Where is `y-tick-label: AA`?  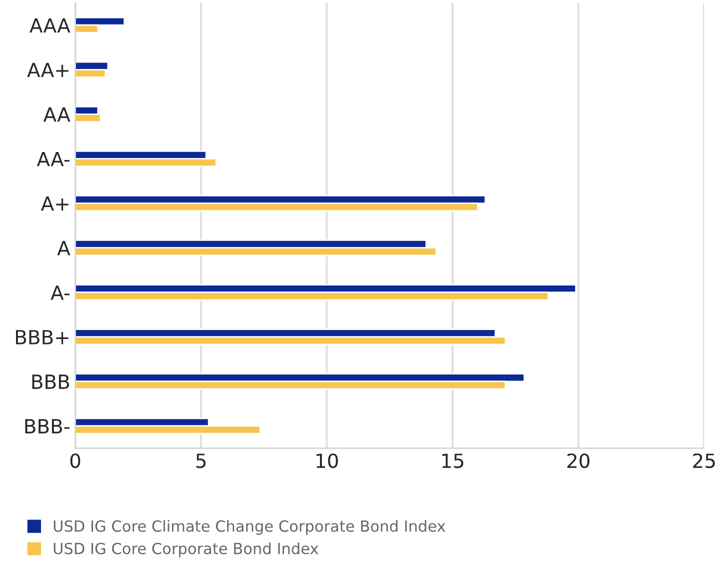
y-tick-label: AA is located at coordinates (56, 114).